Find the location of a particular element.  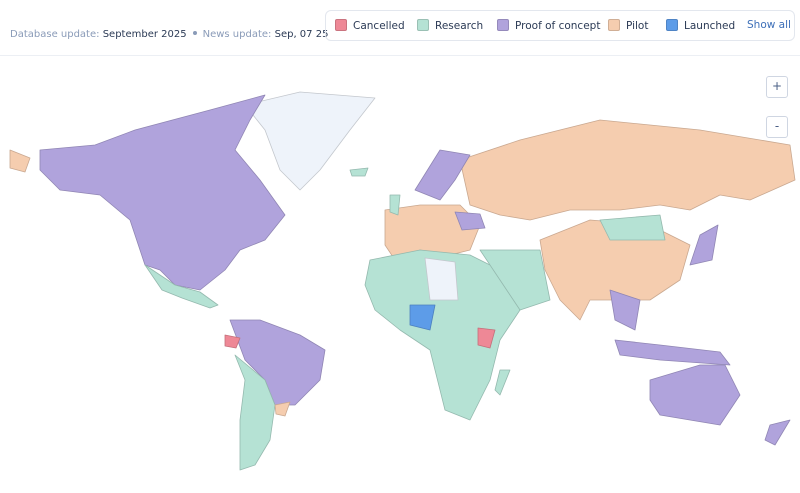

legend-item: Research is located at coordinates (450, 25).